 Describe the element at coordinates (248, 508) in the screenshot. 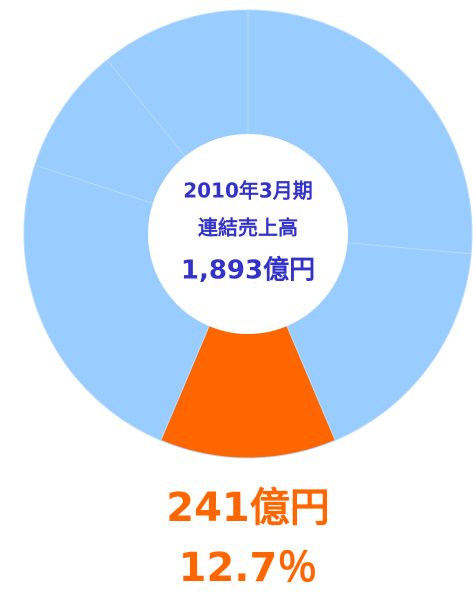

I see `value-label: 241億円` at that location.